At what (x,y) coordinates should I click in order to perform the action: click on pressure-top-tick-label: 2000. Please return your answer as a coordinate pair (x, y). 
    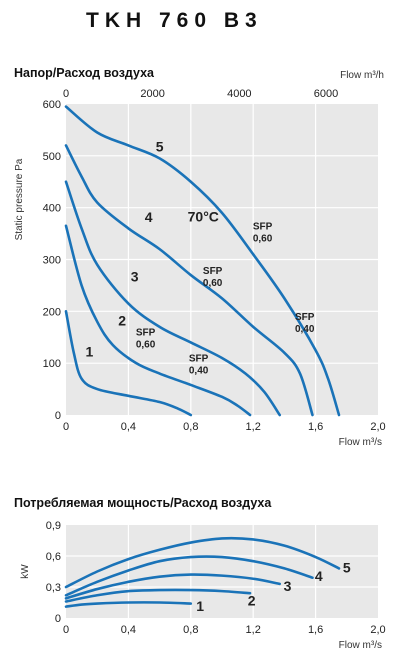
    Looking at the image, I should click on (152, 94).